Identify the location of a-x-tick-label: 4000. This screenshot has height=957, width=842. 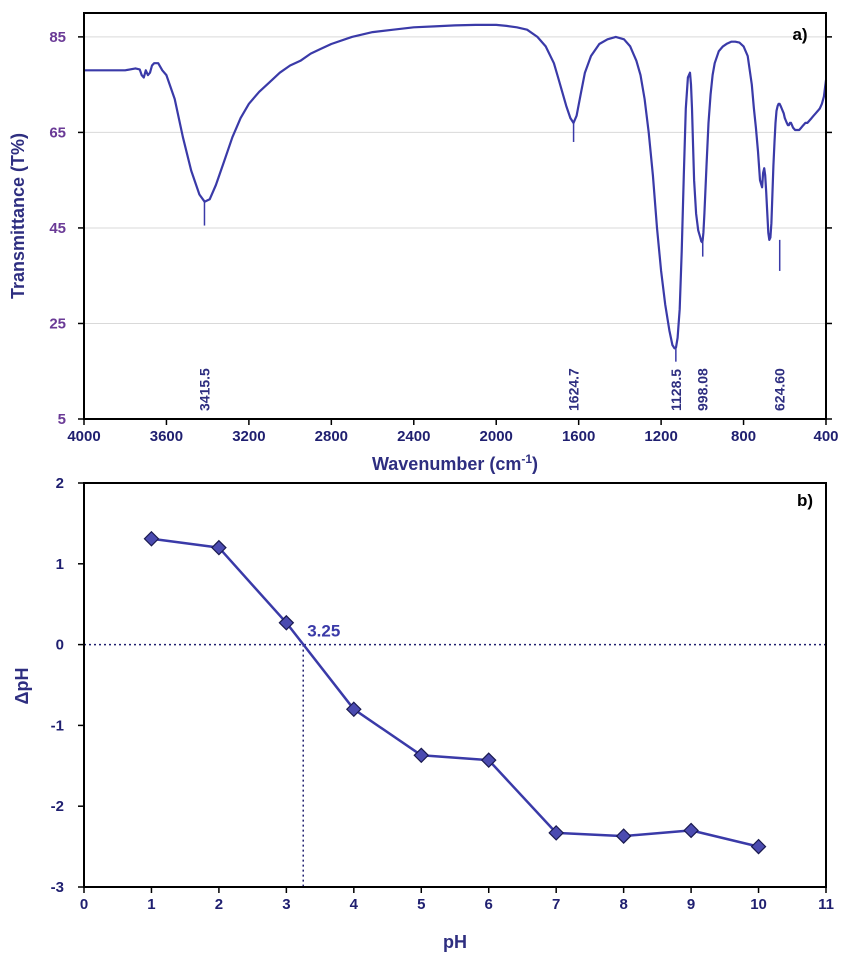
(83, 436).